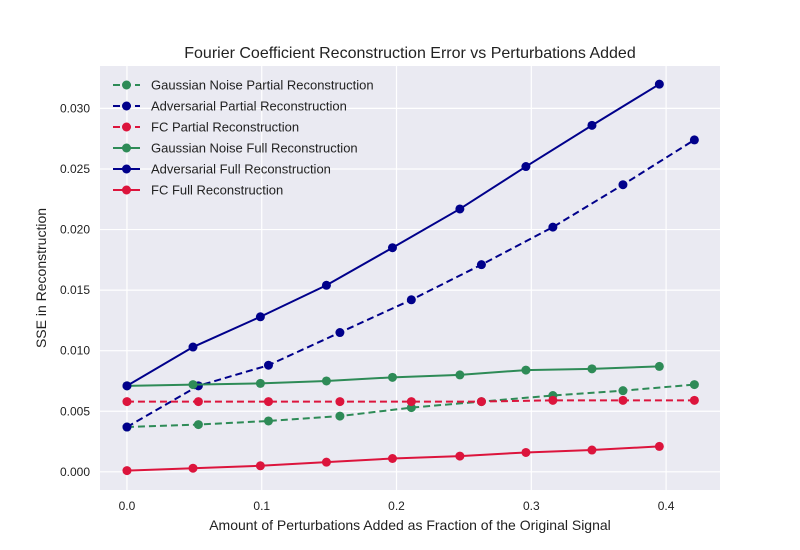  I want to click on legend-item: Adversarial Full Reconstruction, so click(222, 169).